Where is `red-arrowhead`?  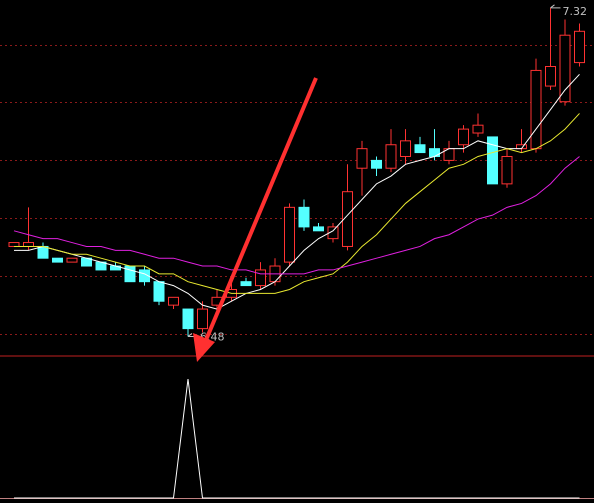
red-arrowhead is located at coordinates (204, 347).